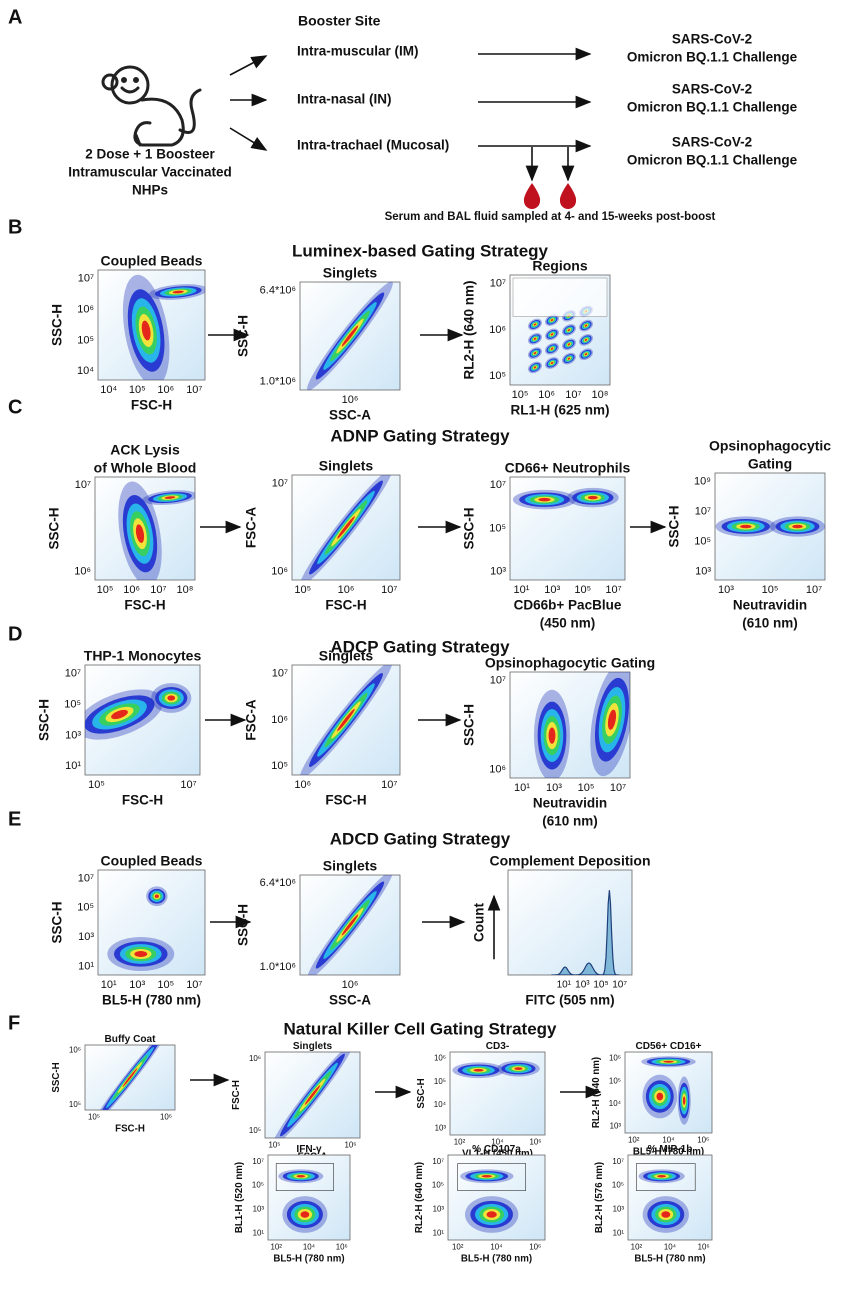  I want to click on panel-letter: B, so click(15, 227).